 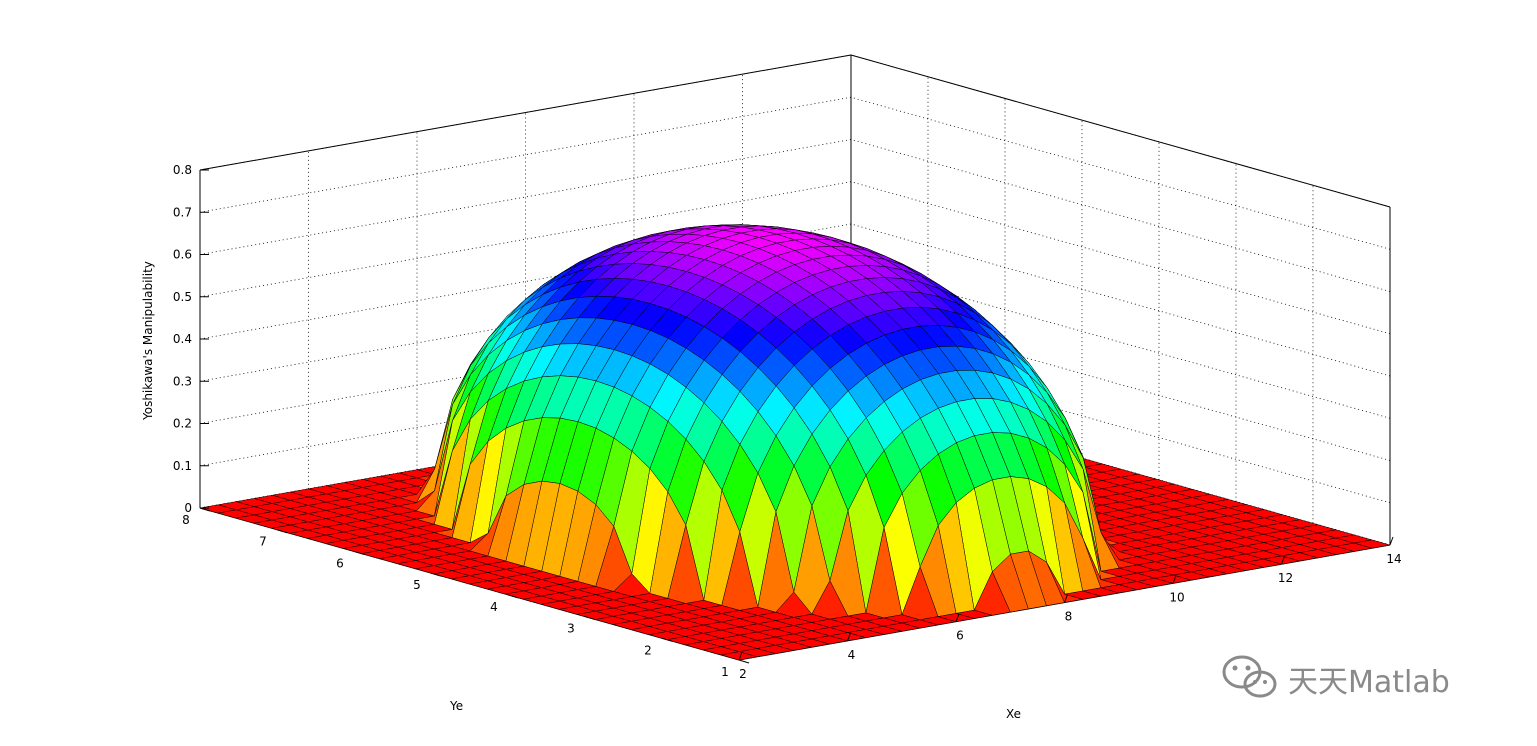 I want to click on z-tick-label: 0.5, so click(x=182, y=297).